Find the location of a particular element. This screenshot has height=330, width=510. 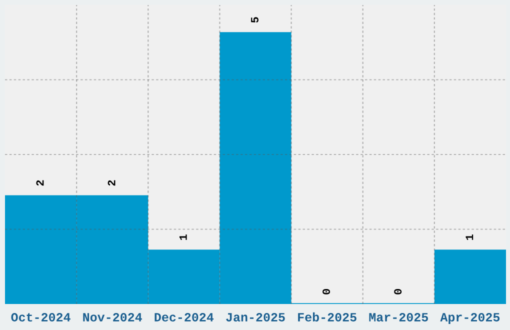

x-tick-label: Oct-2024 is located at coordinates (40, 317).